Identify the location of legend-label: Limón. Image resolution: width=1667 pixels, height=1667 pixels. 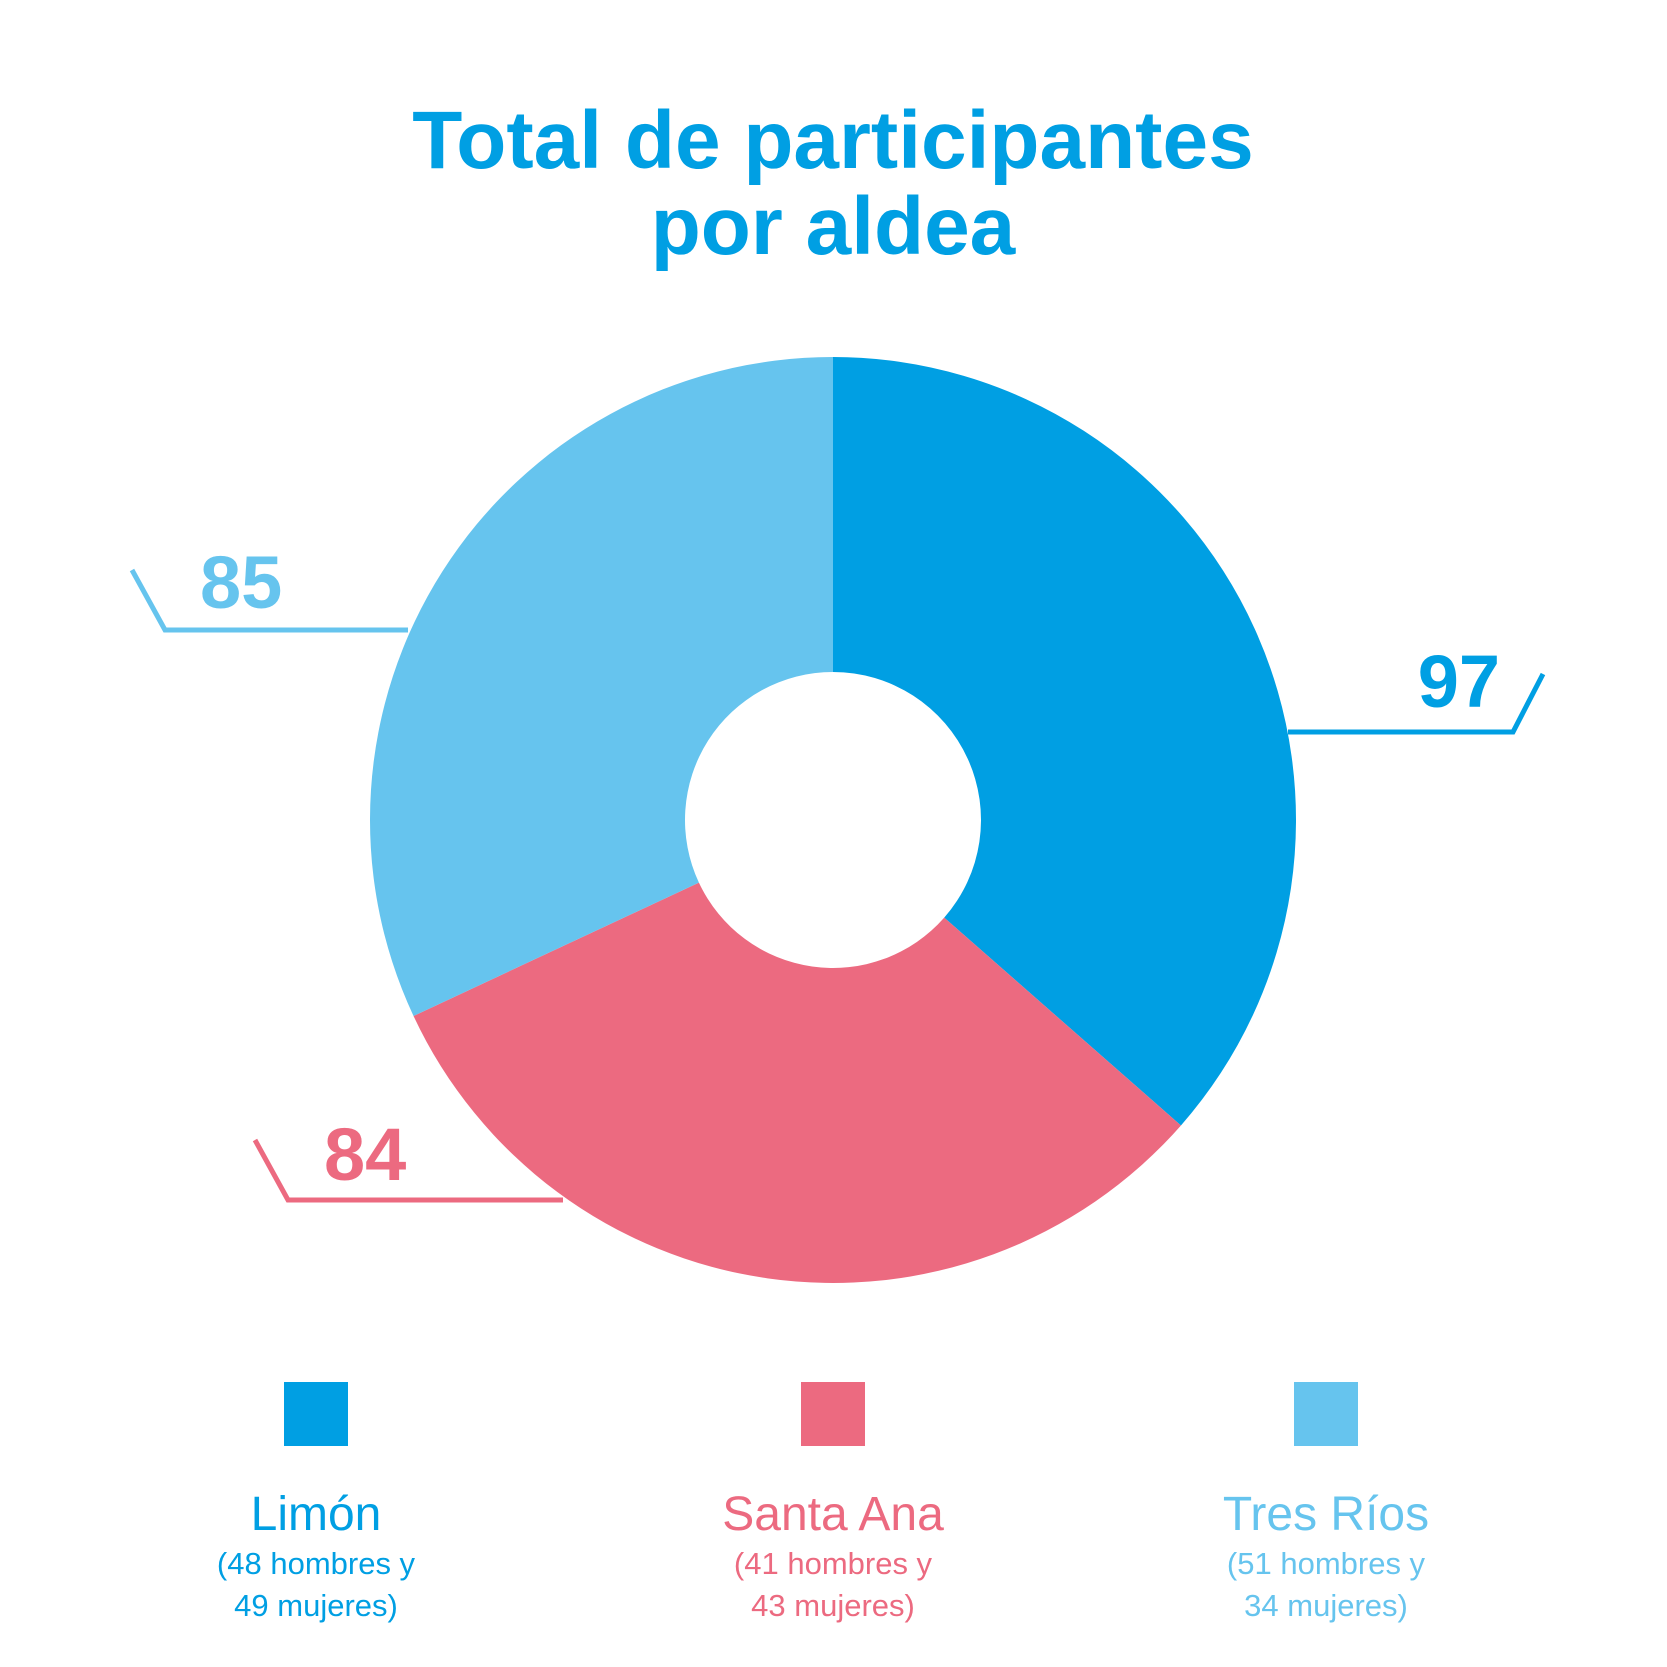
(316, 1514).